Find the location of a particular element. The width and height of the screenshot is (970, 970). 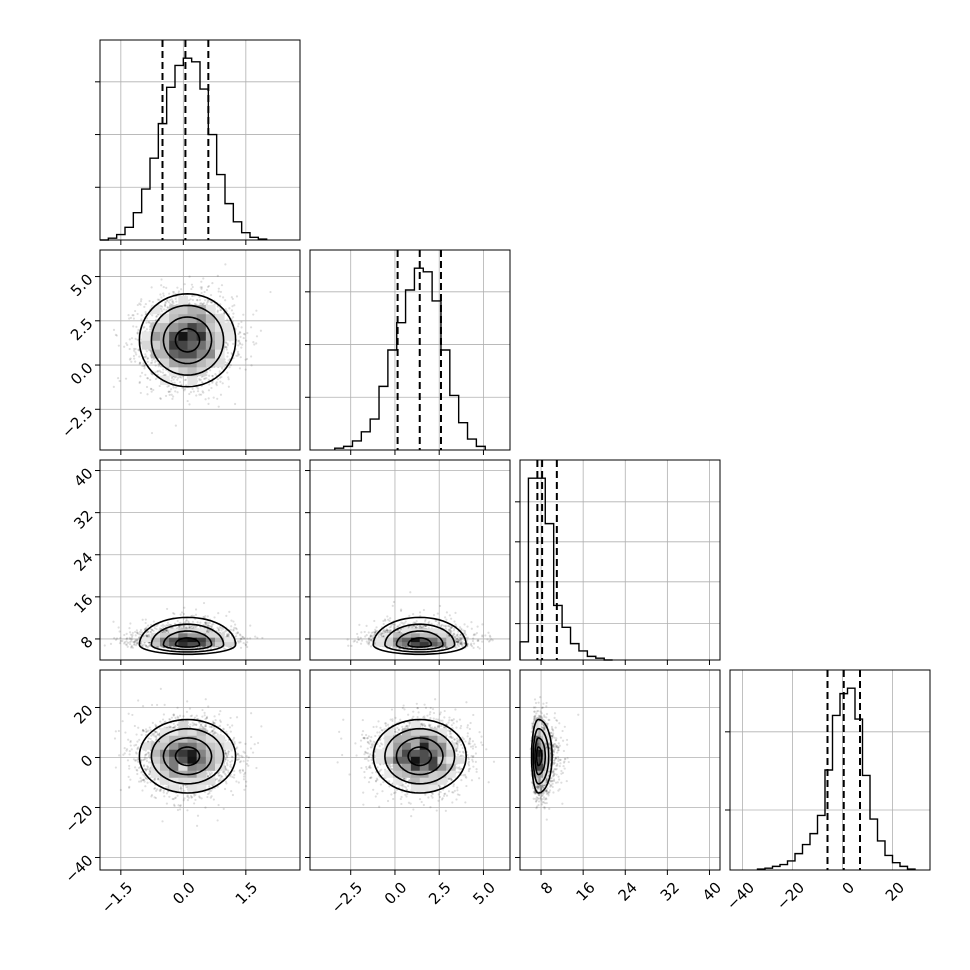

panel-content is located at coordinates (192, 349).